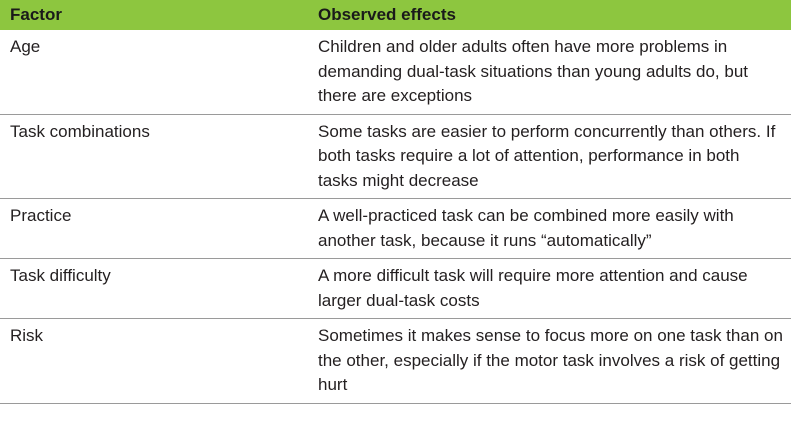 This screenshot has height=430, width=791. I want to click on factor-cell: Risk, so click(154, 361).